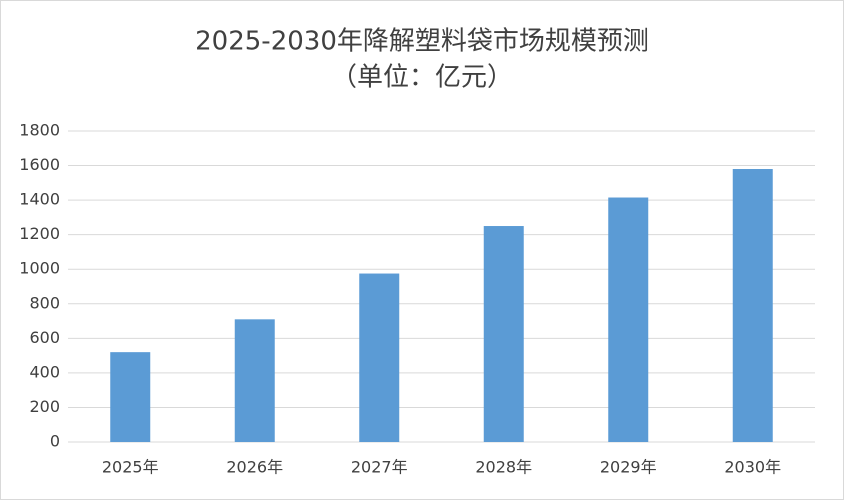 This screenshot has width=845, height=501. What do you see at coordinates (422, 42) in the screenshot?
I see `chart-title: 2025-2030年降解塑料袋市场规模预测` at bounding box center [422, 42].